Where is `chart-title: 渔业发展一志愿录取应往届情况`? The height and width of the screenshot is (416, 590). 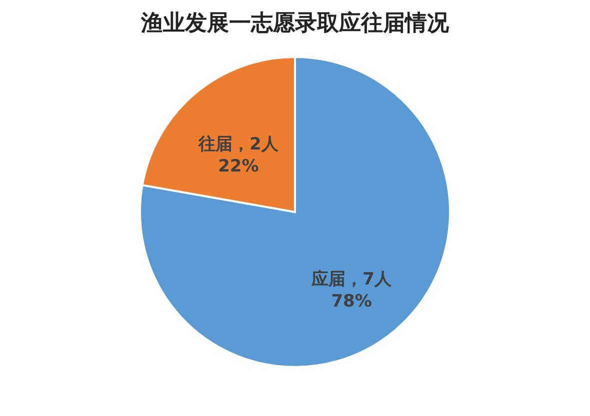
chart-title: 渔业发展一志愿录取应往届情况 is located at coordinates (295, 23).